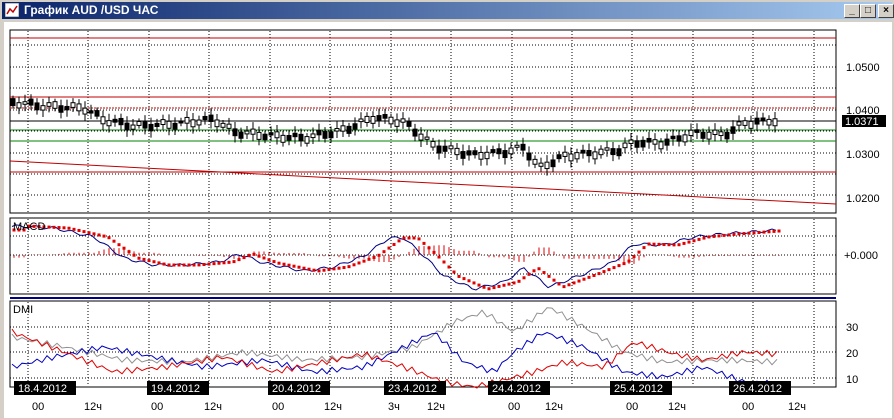 The image size is (894, 419). Describe the element at coordinates (863, 68) in the screenshot. I see `price-tick: 1.0500` at that location.